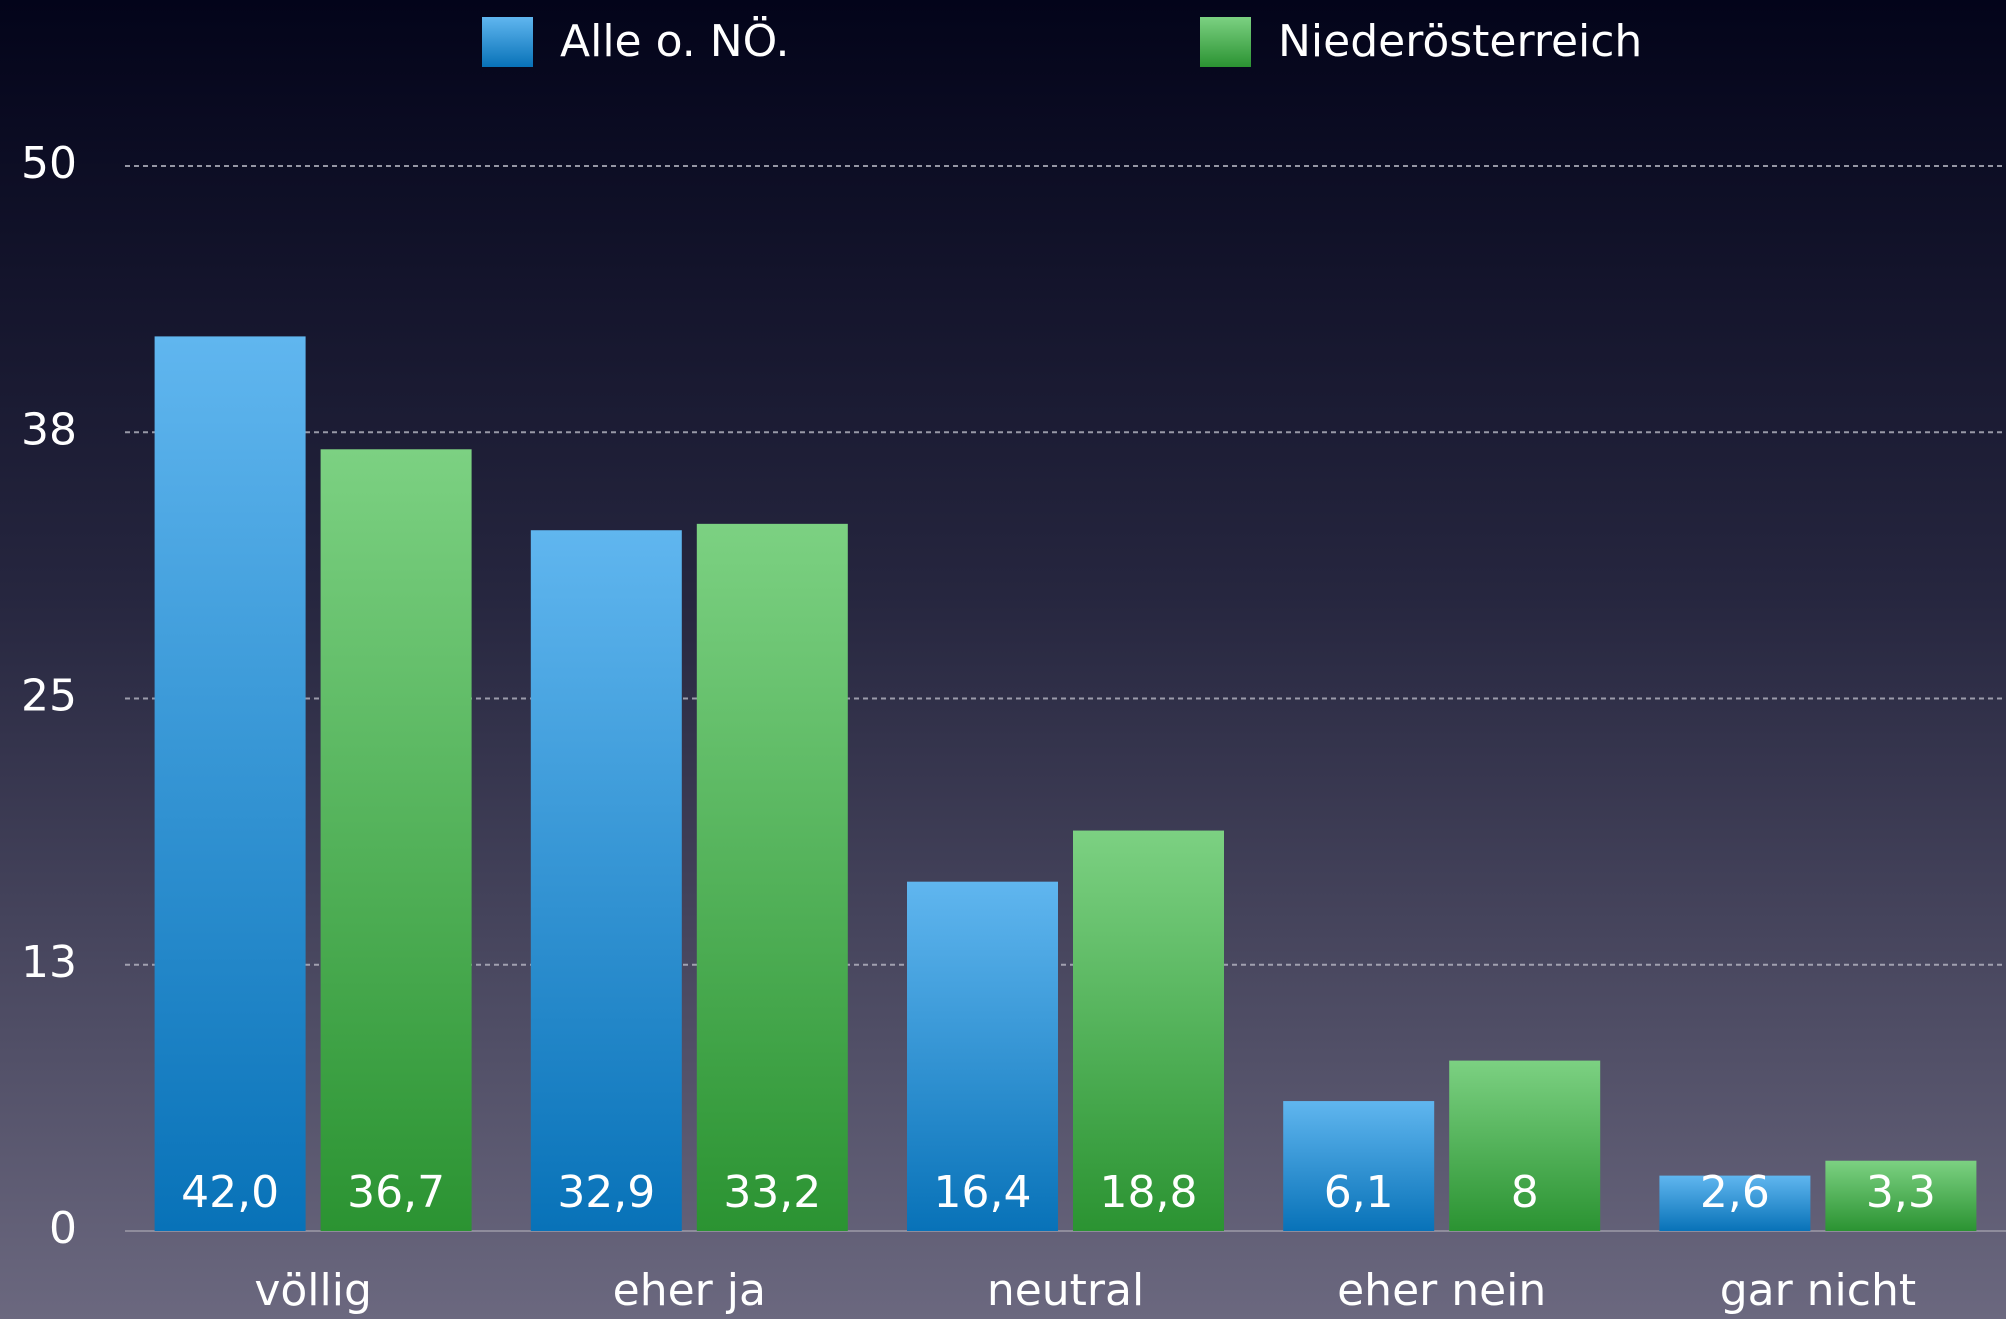 The width and height of the screenshot is (2006, 1319). Describe the element at coordinates (1149, 1192) in the screenshot. I see `value-label: 18,8` at that location.